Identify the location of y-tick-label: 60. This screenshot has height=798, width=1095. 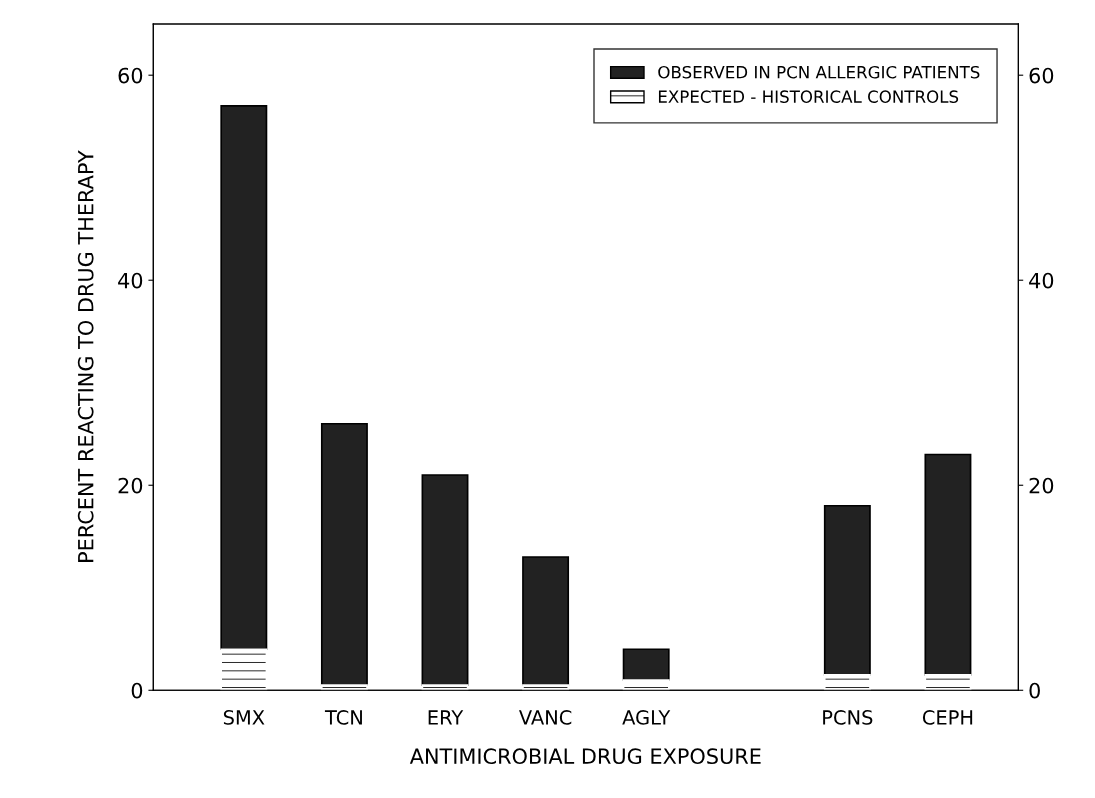
(130, 75).